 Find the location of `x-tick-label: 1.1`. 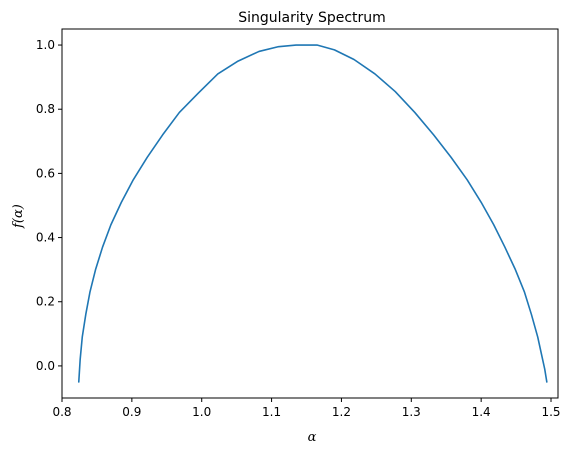

x-tick-label: 1.1 is located at coordinates (271, 412).